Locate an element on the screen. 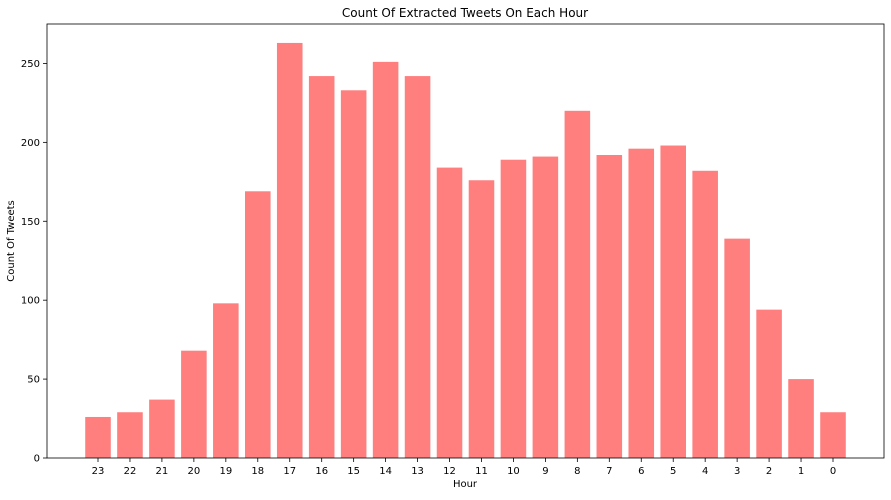  x-tick-label: 6 is located at coordinates (641, 471).